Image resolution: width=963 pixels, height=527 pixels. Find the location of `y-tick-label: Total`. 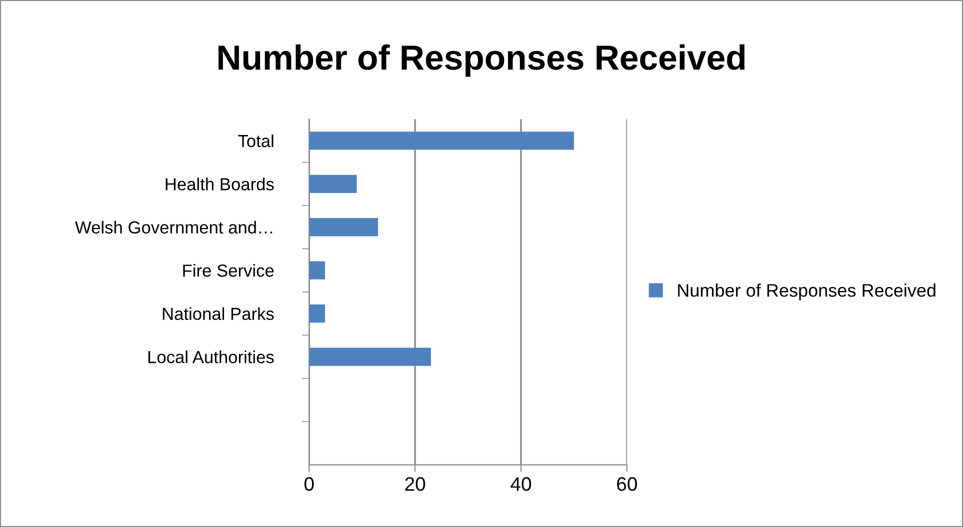

y-tick-label: Total is located at coordinates (256, 141).